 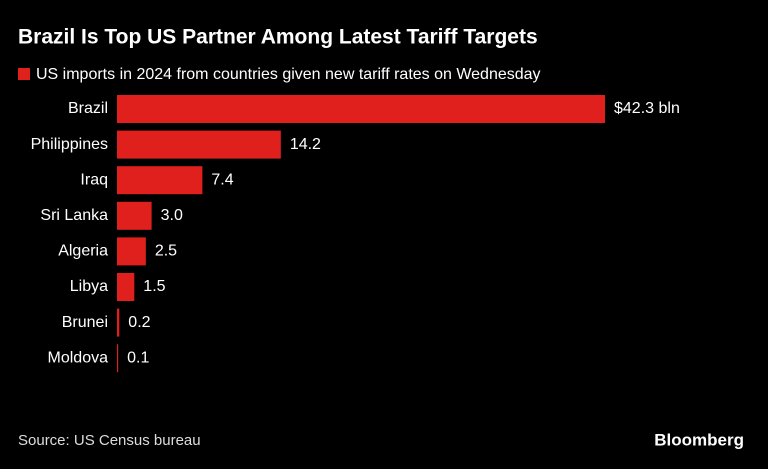 I want to click on category-label: Philippines, so click(x=69, y=144).